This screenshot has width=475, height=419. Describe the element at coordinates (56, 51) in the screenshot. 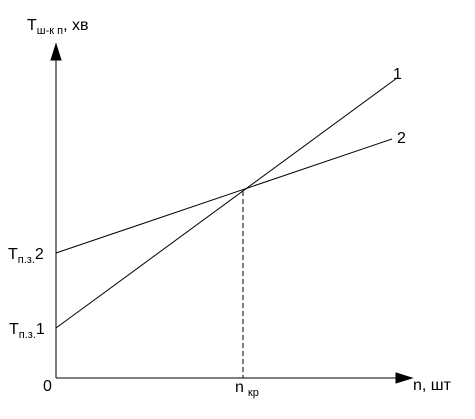

I see `y-arrow` at that location.